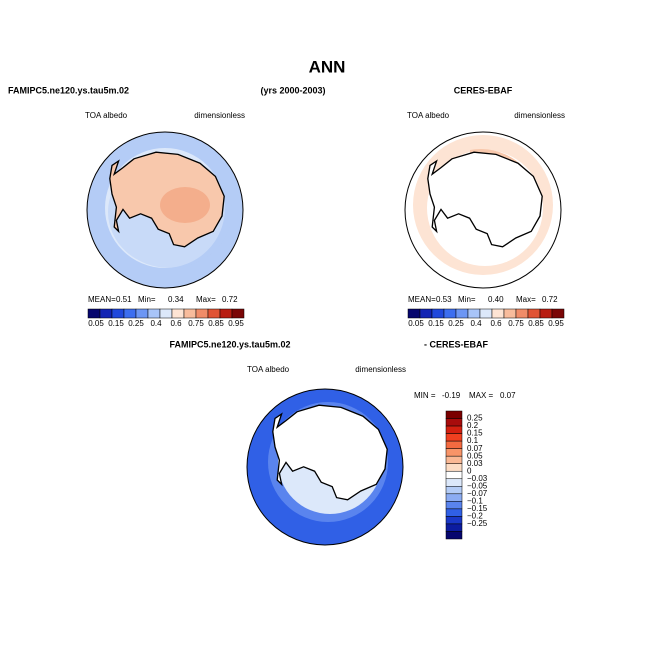  I want to click on main-title: ANN, so click(327, 66).